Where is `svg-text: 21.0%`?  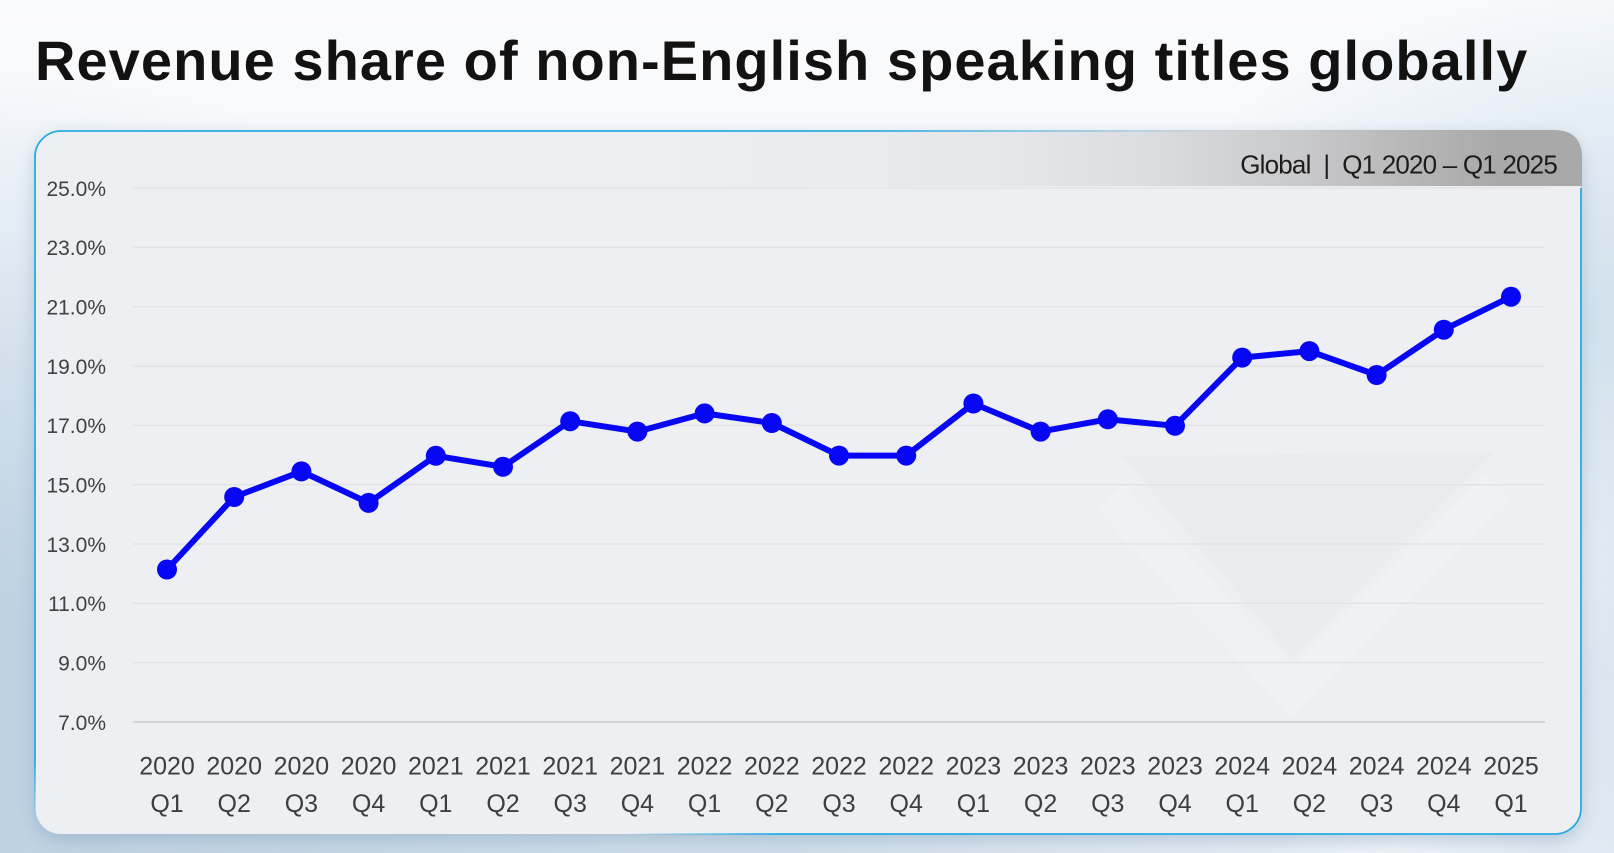
svg-text: 21.0% is located at coordinates (76, 308).